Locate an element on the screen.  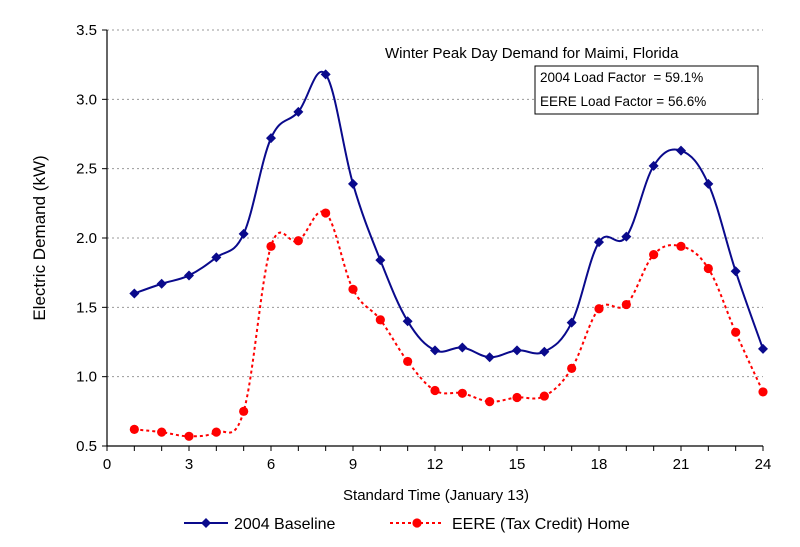
y-tick-labels: 0.5 1.0 1.5 2.0 2.5 3.0 3.5 is located at coordinates (86, 238).